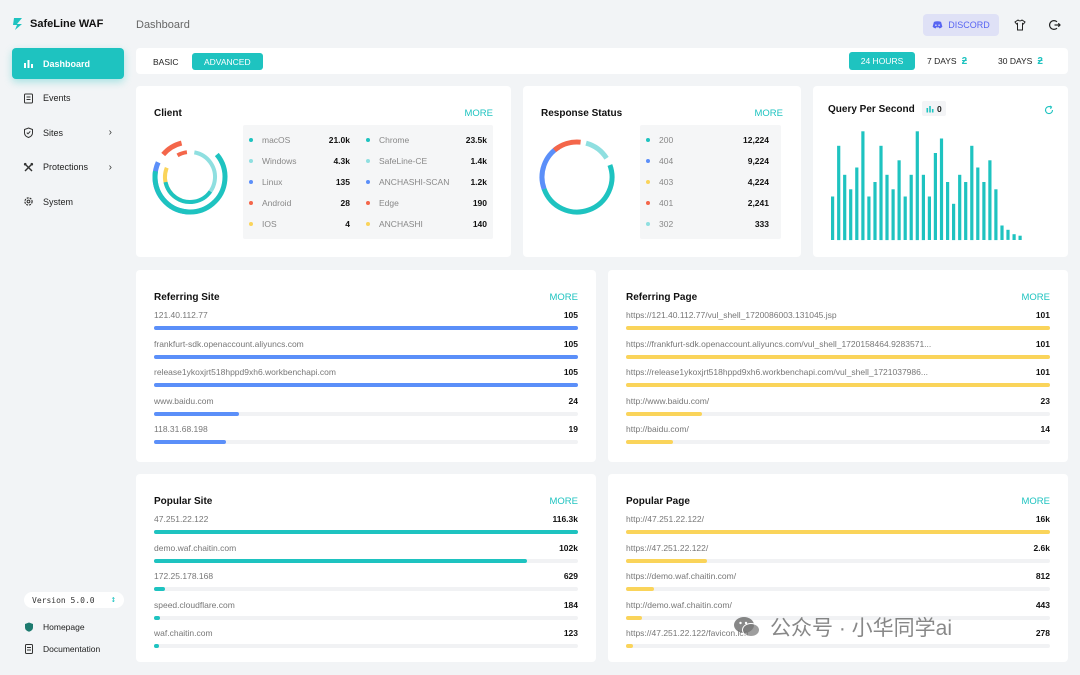 This screenshot has width=1080, height=675. What do you see at coordinates (68, 201) in the screenshot?
I see `sidebar-item-system: System` at bounding box center [68, 201].